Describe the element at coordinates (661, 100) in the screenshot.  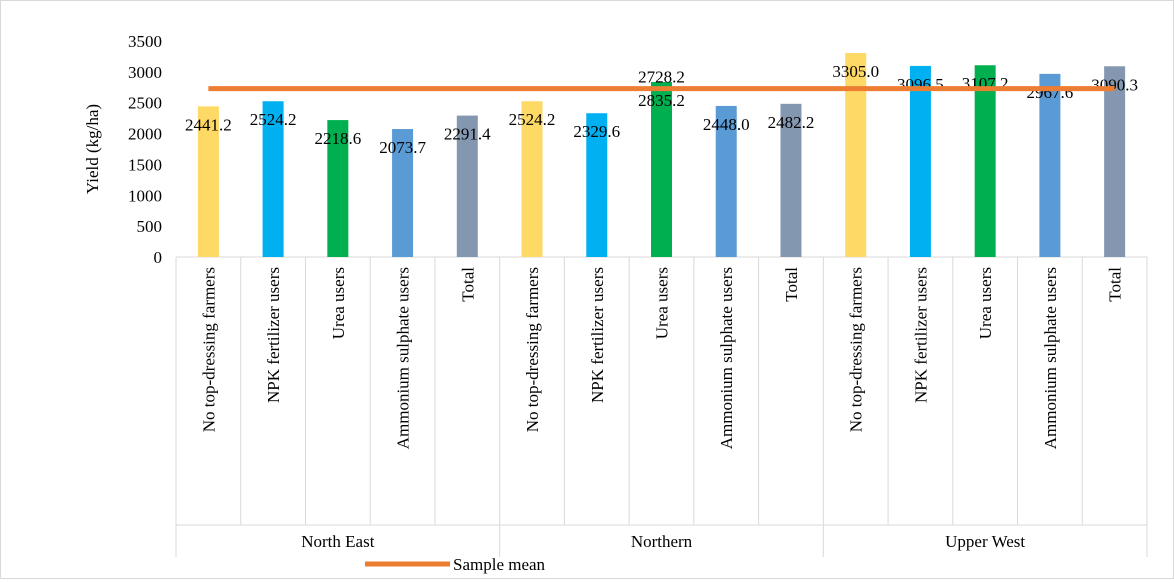
I see `data-label: 2835.2` at that location.